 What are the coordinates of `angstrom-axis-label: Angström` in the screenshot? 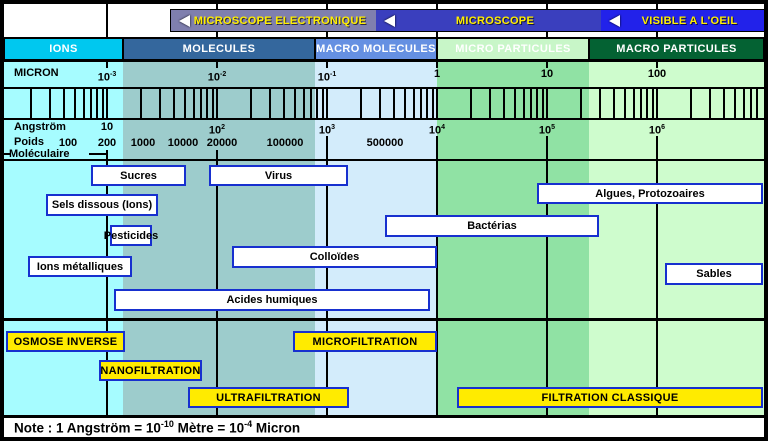 It's located at (40, 127).